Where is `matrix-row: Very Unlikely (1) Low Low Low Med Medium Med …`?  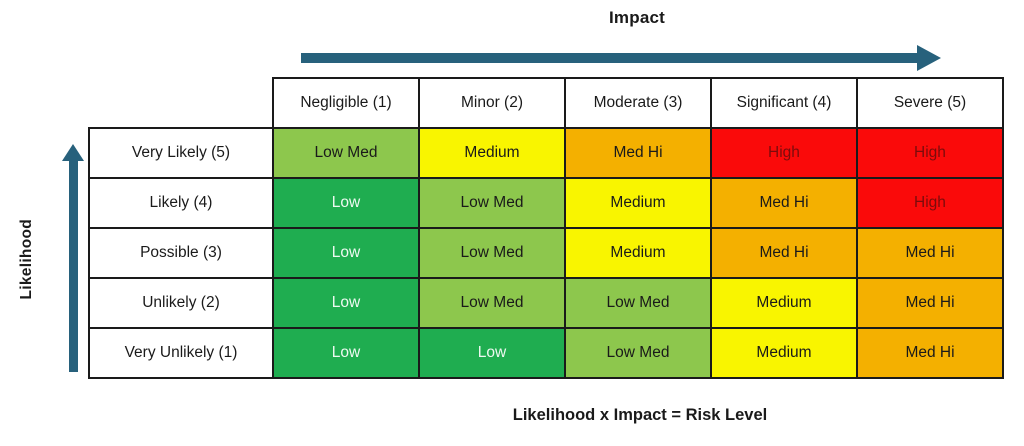
matrix-row: Very Unlikely (1) Low Low Low Med Medium Med … is located at coordinates (546, 353).